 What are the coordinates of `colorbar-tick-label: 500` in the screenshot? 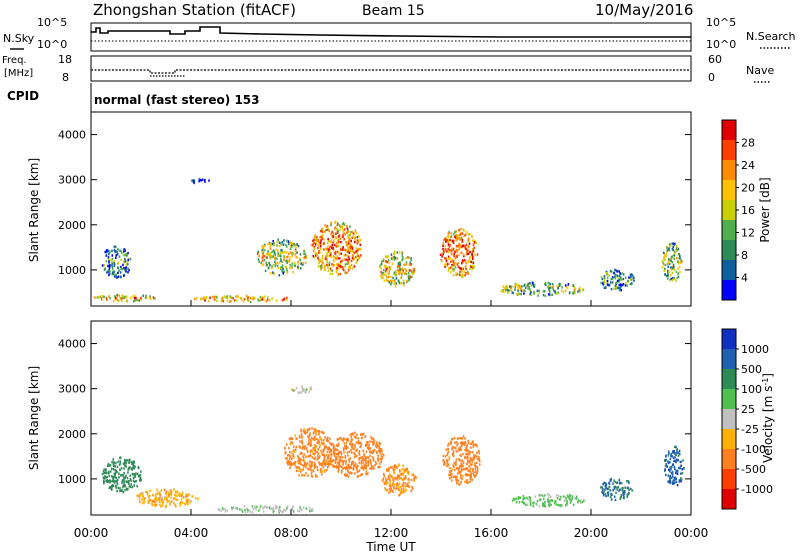 It's located at (751, 369).